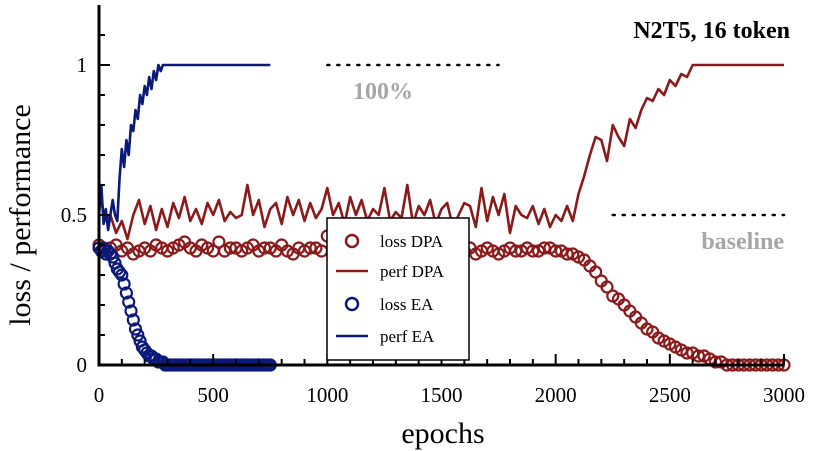  I want to click on legend: loss DPA perf DPA loss EA perf EA, so click(398, 289).